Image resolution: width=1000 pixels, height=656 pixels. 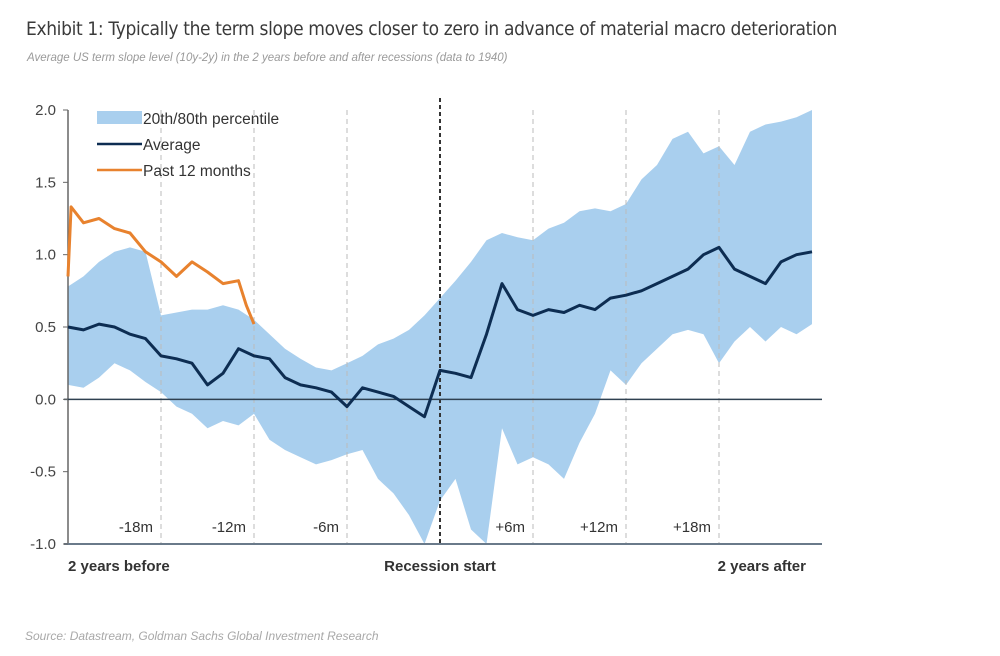 What do you see at coordinates (326, 527) in the screenshot?
I see `month-marker-label: -6m` at bounding box center [326, 527].